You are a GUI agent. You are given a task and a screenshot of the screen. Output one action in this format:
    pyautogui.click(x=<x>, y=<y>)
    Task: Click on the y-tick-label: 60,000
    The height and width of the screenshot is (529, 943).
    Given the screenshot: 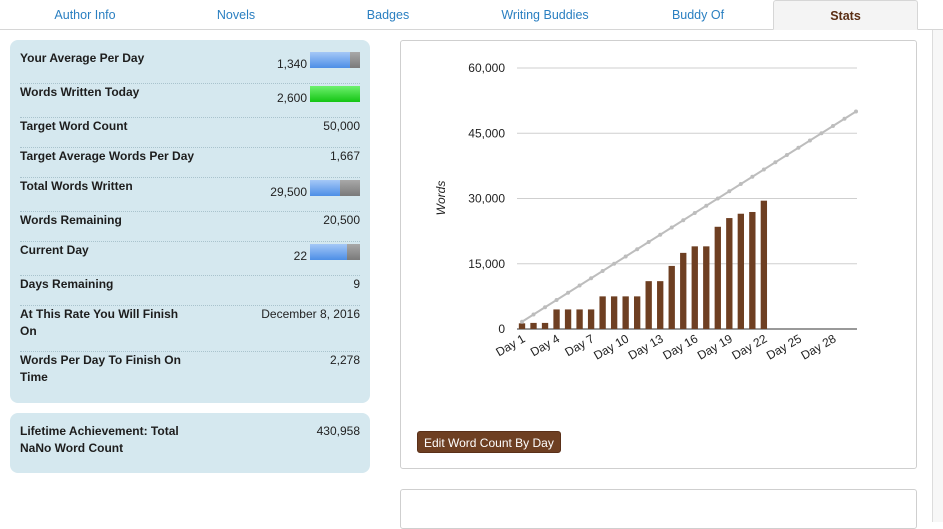 What is the action you would take?
    pyautogui.click(x=486, y=68)
    